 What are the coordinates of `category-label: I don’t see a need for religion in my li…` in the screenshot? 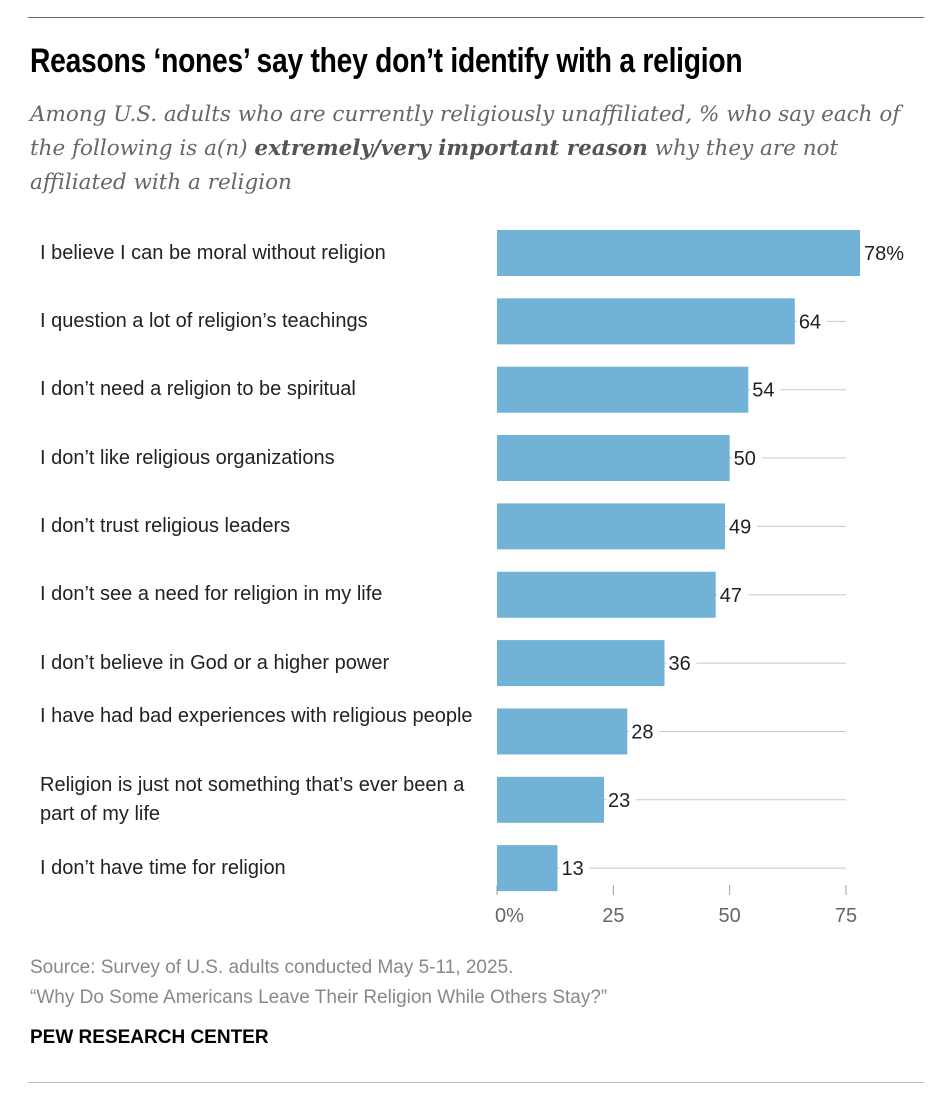 It's located at (211, 594).